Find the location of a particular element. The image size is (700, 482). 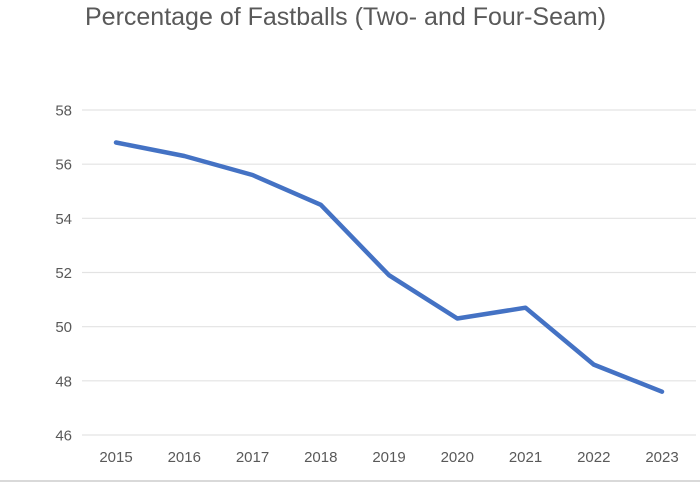

y-axis-tick-label: 58 is located at coordinates (63, 111).